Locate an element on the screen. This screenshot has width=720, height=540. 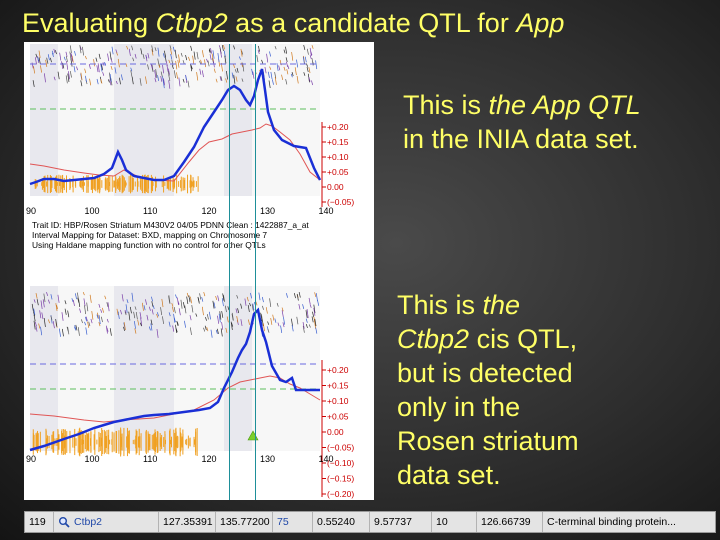
cell-n-link: 75 is located at coordinates (293, 522).